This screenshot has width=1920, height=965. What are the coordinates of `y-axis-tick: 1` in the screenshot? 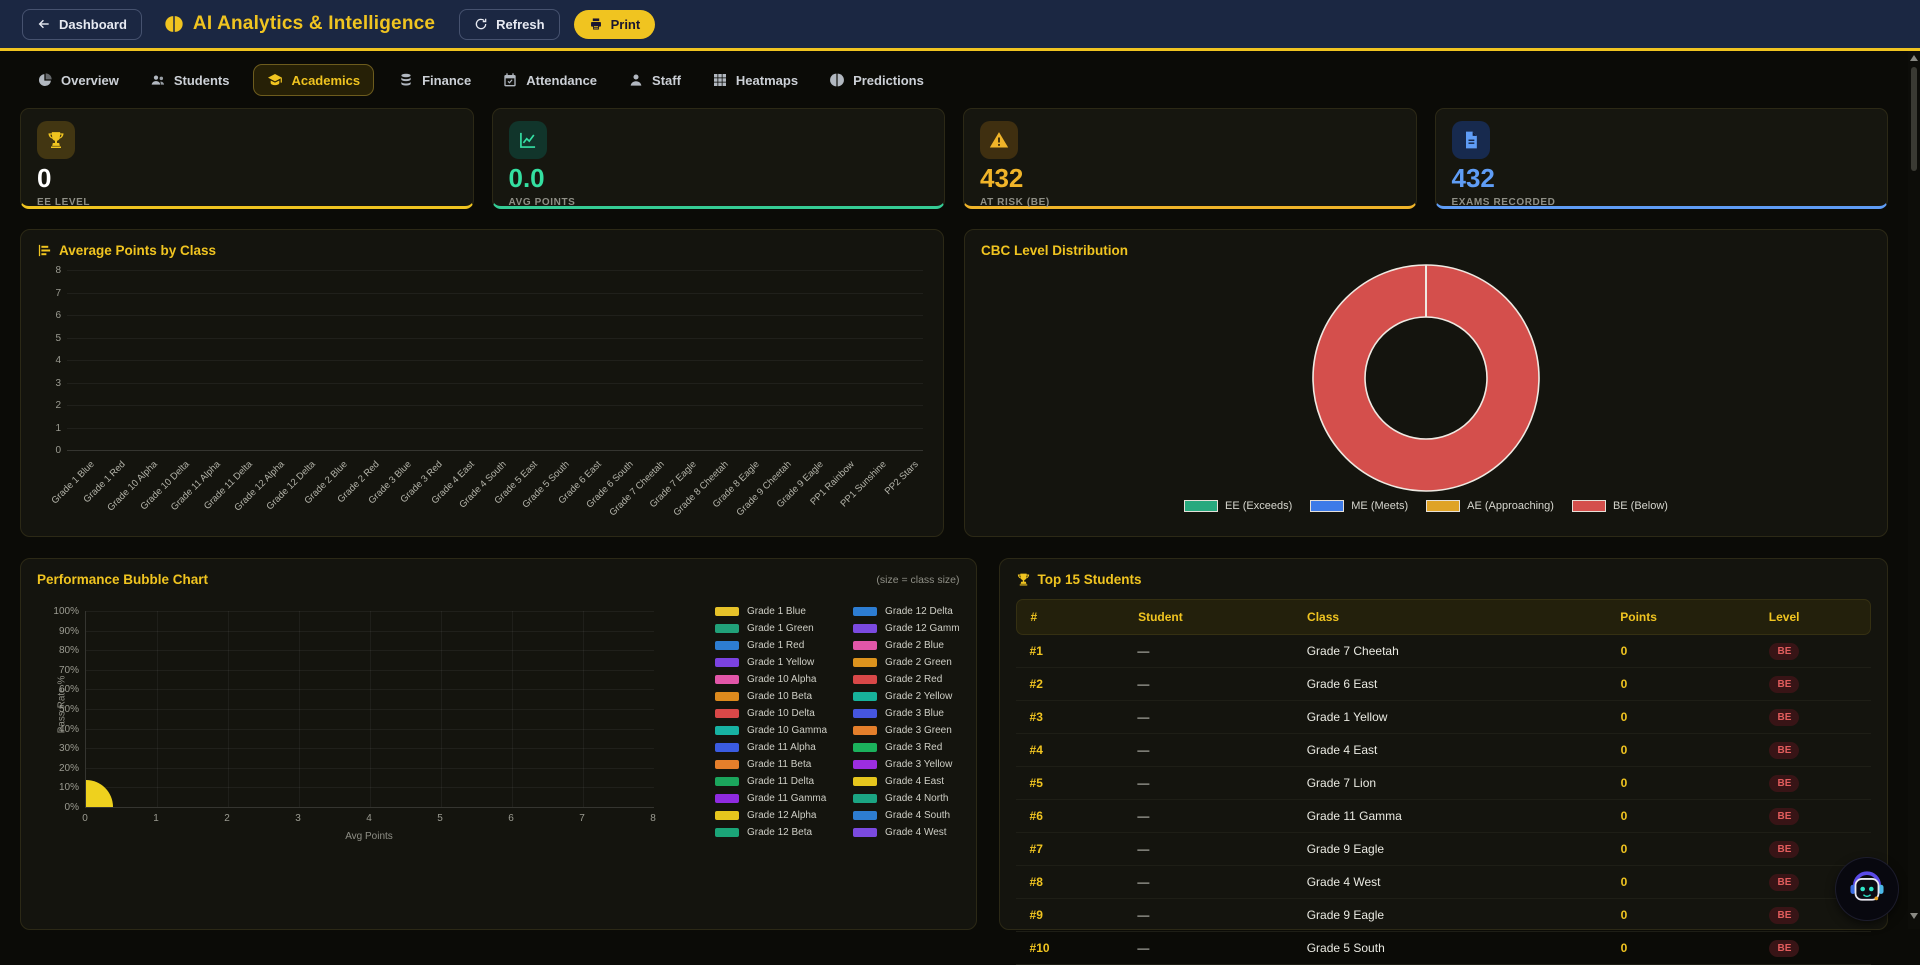 It's located at (58, 428).